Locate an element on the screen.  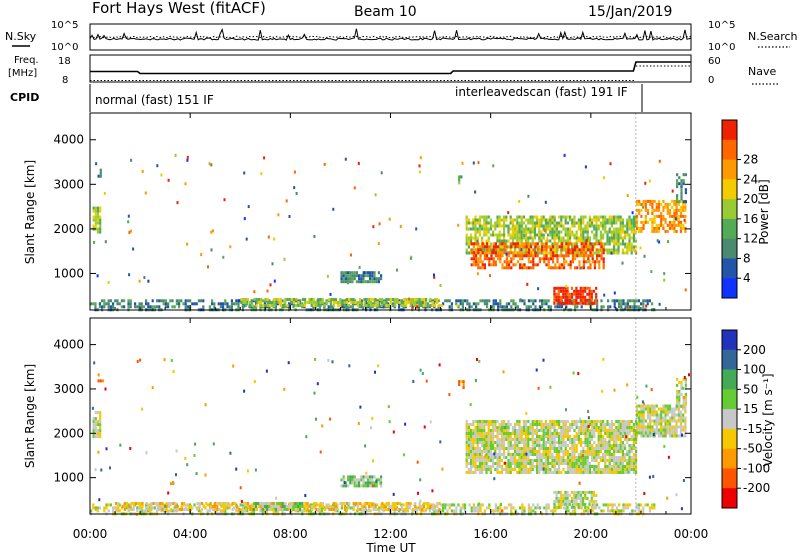
frequency-panel: Freq. [MHz] 18 8 60 0 Nave is located at coordinates (394, 70).